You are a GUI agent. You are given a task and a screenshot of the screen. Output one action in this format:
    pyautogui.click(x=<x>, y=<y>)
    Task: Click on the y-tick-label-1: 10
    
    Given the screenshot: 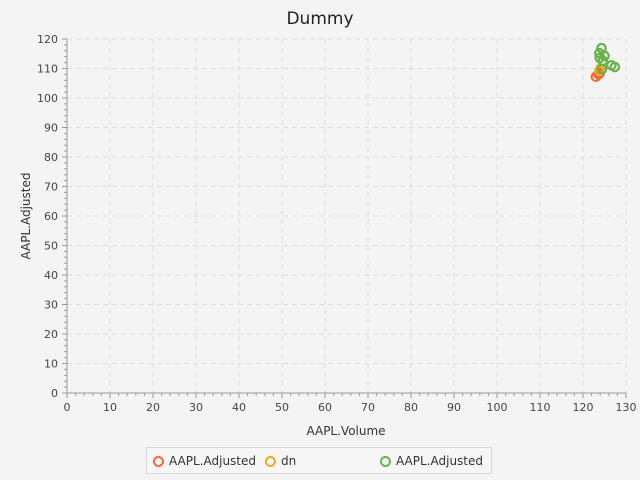 What is the action you would take?
    pyautogui.click(x=51, y=364)
    